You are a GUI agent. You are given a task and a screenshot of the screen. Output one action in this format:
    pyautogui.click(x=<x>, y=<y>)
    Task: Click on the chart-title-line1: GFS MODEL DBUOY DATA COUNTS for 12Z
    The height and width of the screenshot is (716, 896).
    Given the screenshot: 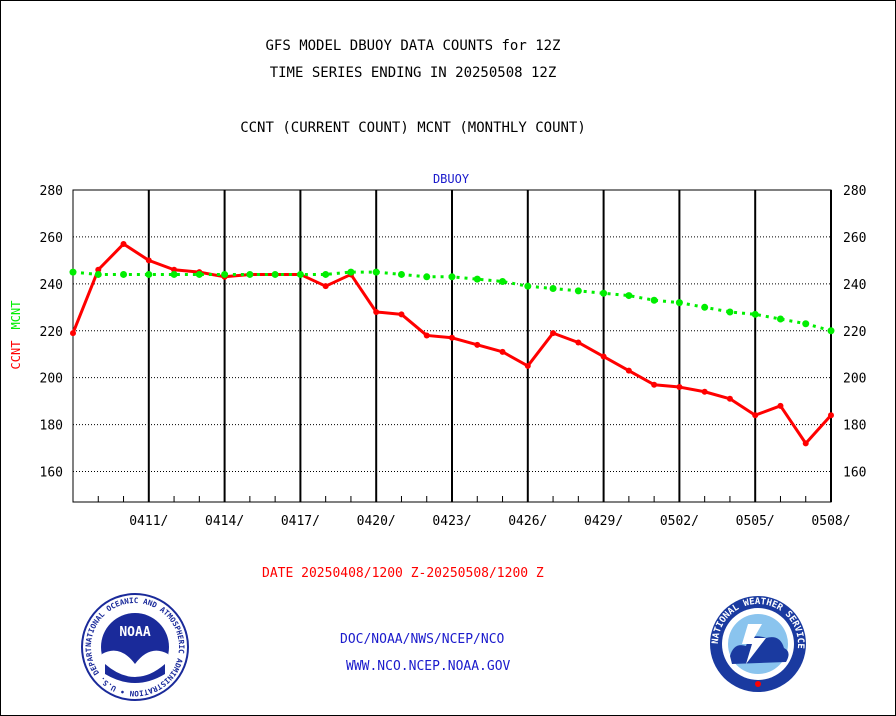 What is the action you would take?
    pyautogui.click(x=413, y=46)
    